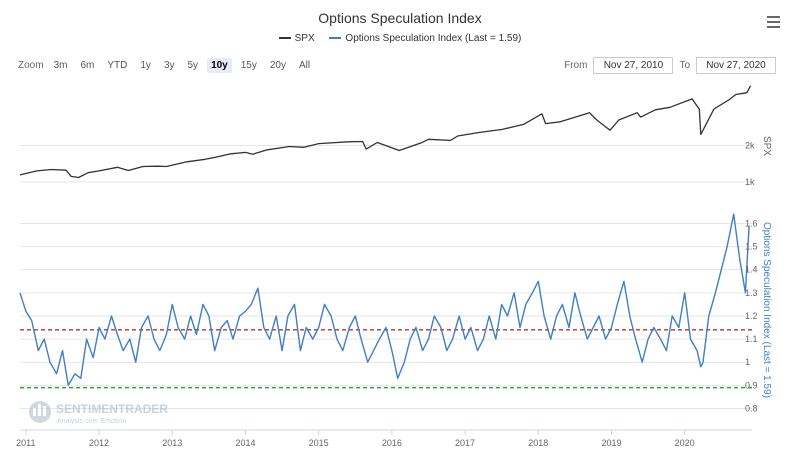 The image size is (800, 454). I want to click on zoom-button-ytd: YTD, so click(117, 65).